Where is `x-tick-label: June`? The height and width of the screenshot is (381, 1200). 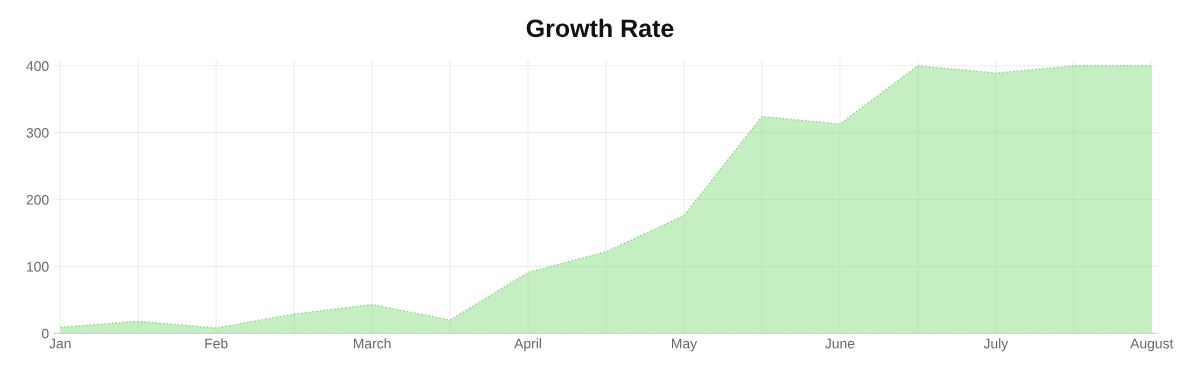 x-tick-label: June is located at coordinates (840, 343).